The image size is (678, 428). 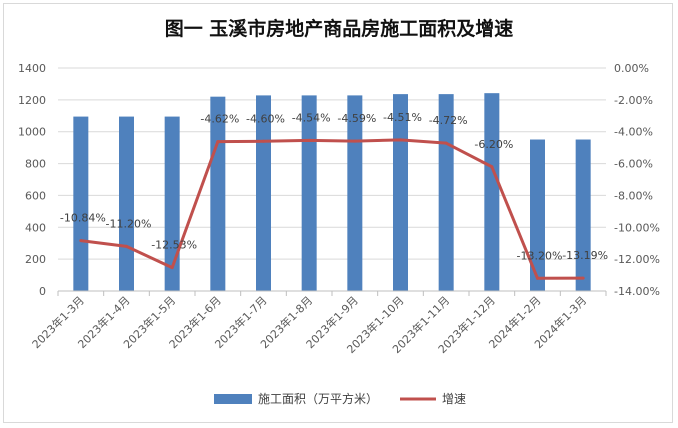 I want to click on data-label: -4.54%, so click(x=311, y=117).